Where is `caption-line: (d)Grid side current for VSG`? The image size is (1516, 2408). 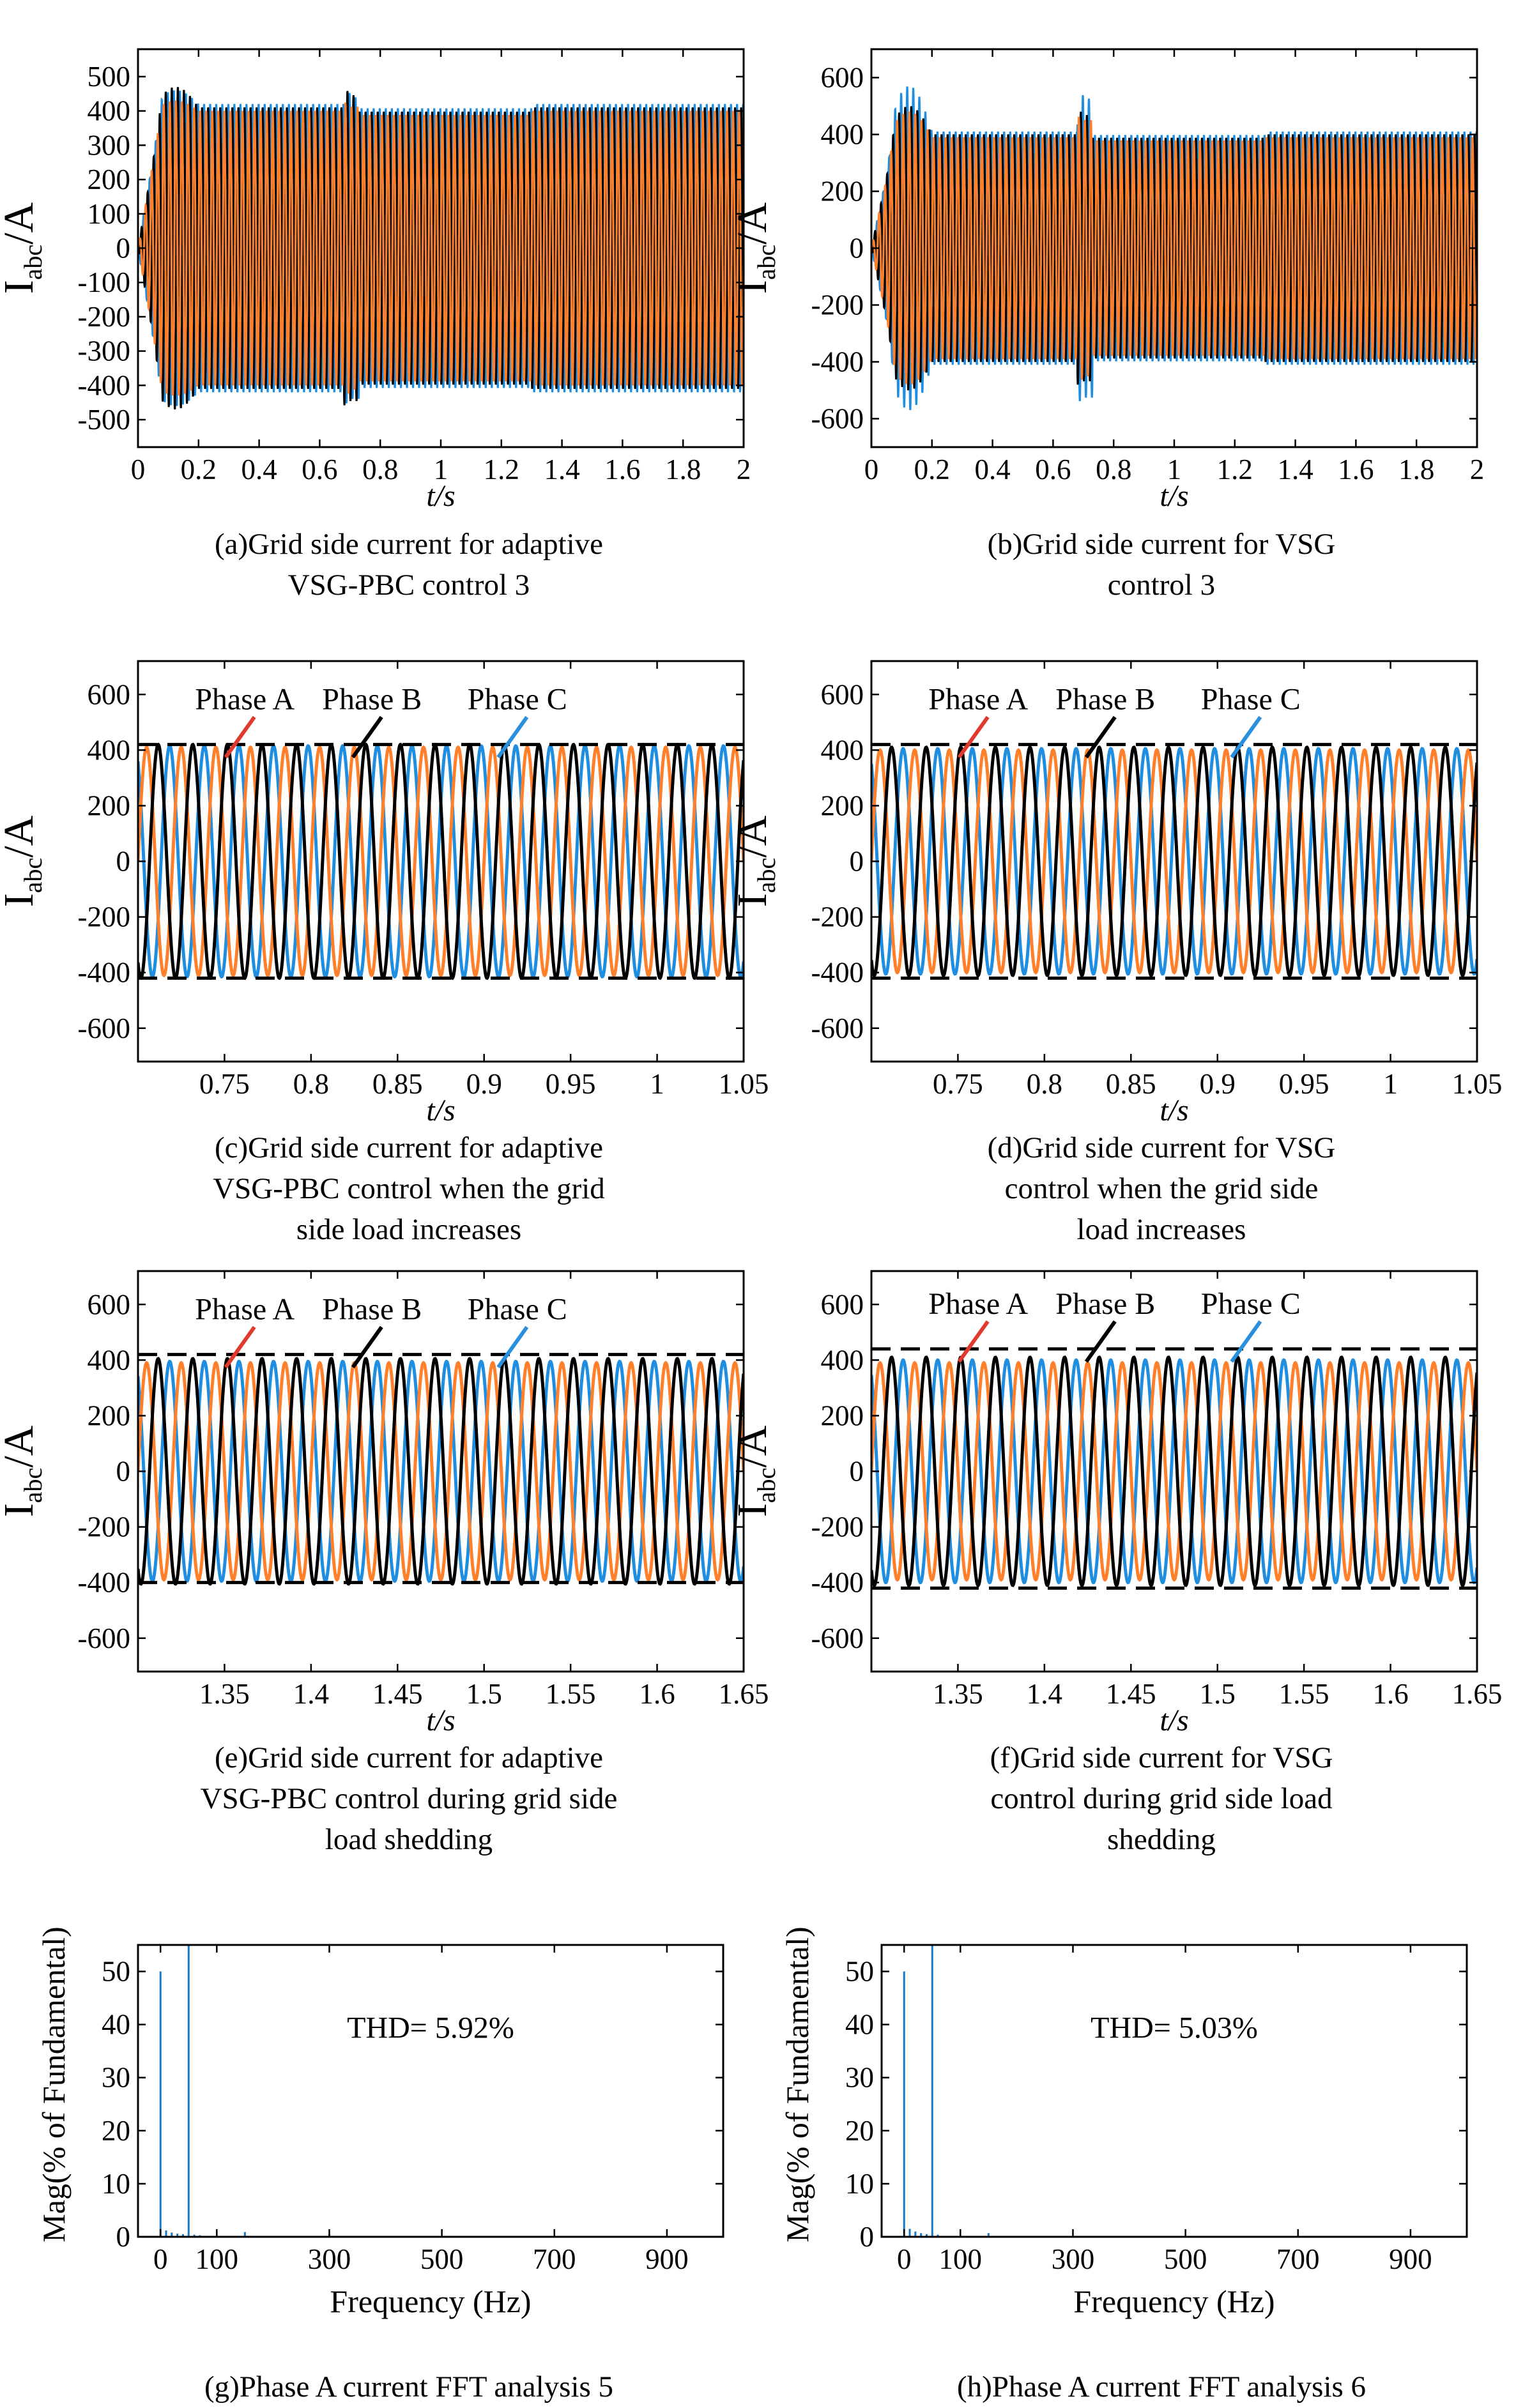 caption-line: (d)Grid side current for VSG is located at coordinates (1161, 1147).